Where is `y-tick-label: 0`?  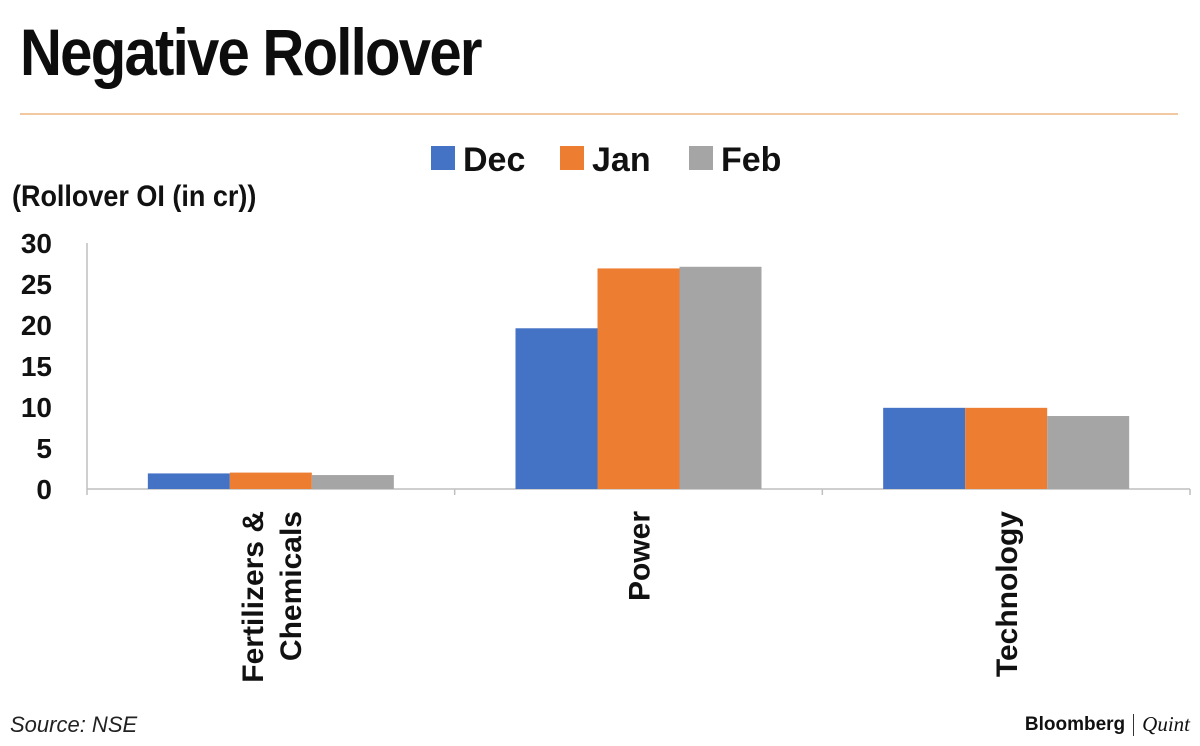
y-tick-label: 0 is located at coordinates (44, 489).